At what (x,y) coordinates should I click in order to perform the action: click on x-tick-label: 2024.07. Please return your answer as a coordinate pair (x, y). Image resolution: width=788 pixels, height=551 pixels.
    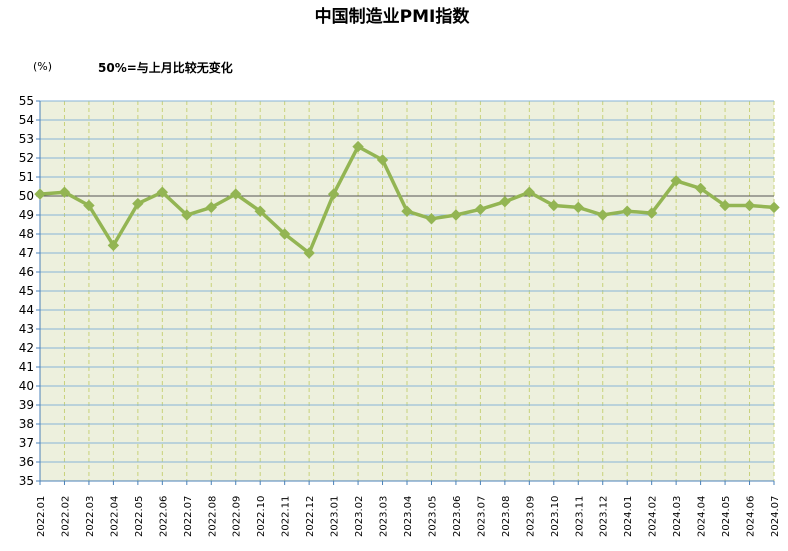
    Looking at the image, I should click on (775, 516).